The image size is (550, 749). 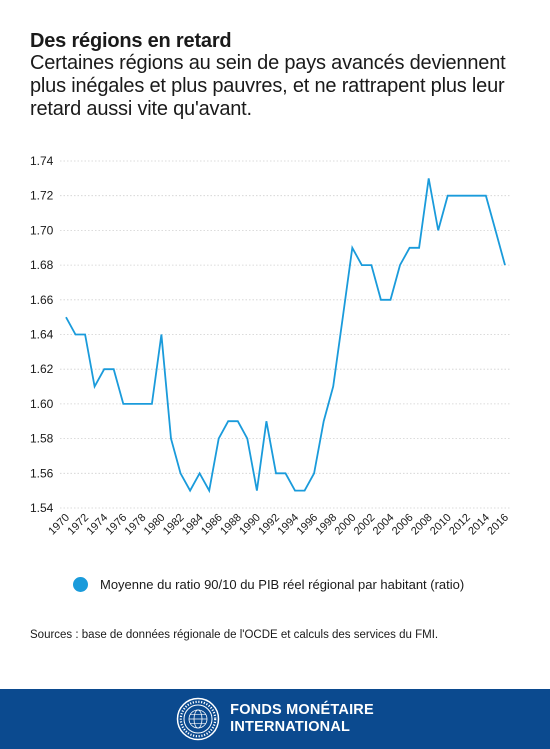 What do you see at coordinates (365, 525) in the screenshot?
I see `x-tick-label: 2002` at bounding box center [365, 525].